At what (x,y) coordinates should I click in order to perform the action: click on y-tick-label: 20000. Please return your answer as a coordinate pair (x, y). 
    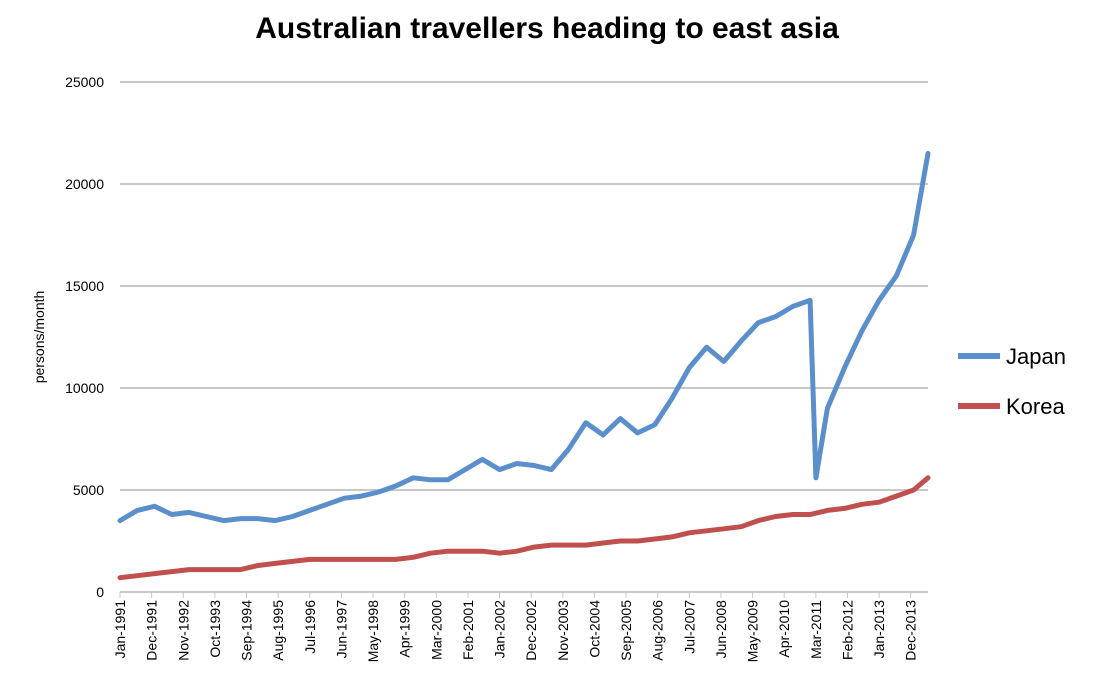
    Looking at the image, I should click on (84, 184).